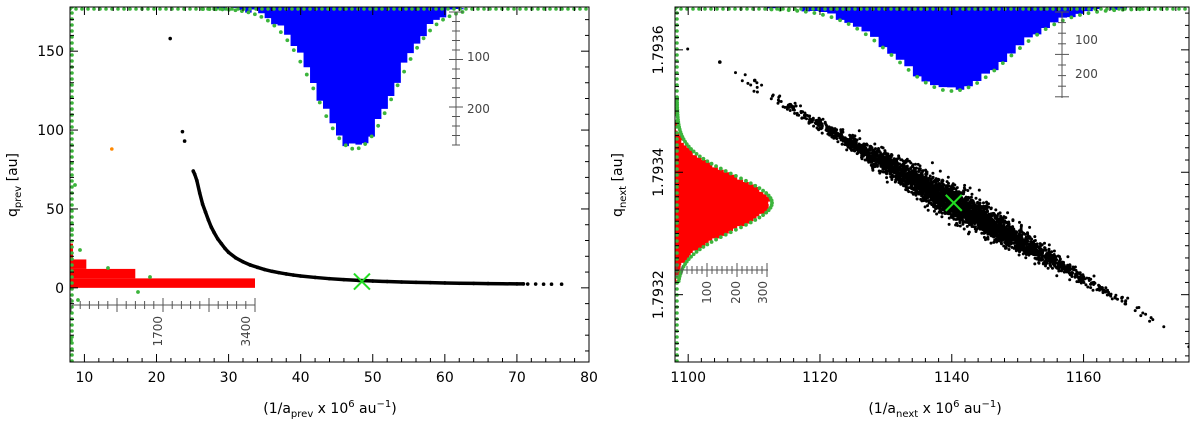 The height and width of the screenshot is (424, 1200). What do you see at coordinates (954, 203) in the screenshot?
I see `right-nominal-marker` at bounding box center [954, 203].